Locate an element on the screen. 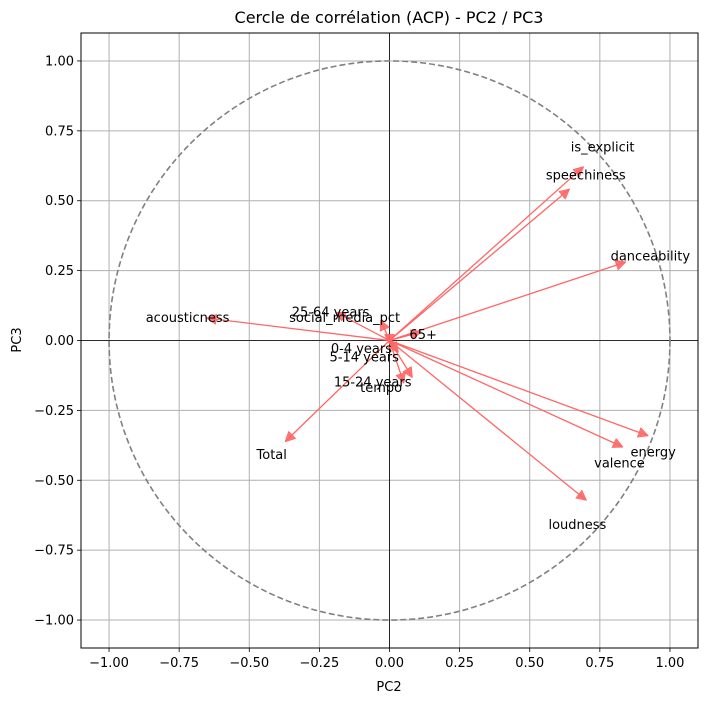 The width and height of the screenshot is (710, 701). x-tick-label-6: 0.50 is located at coordinates (529, 663).